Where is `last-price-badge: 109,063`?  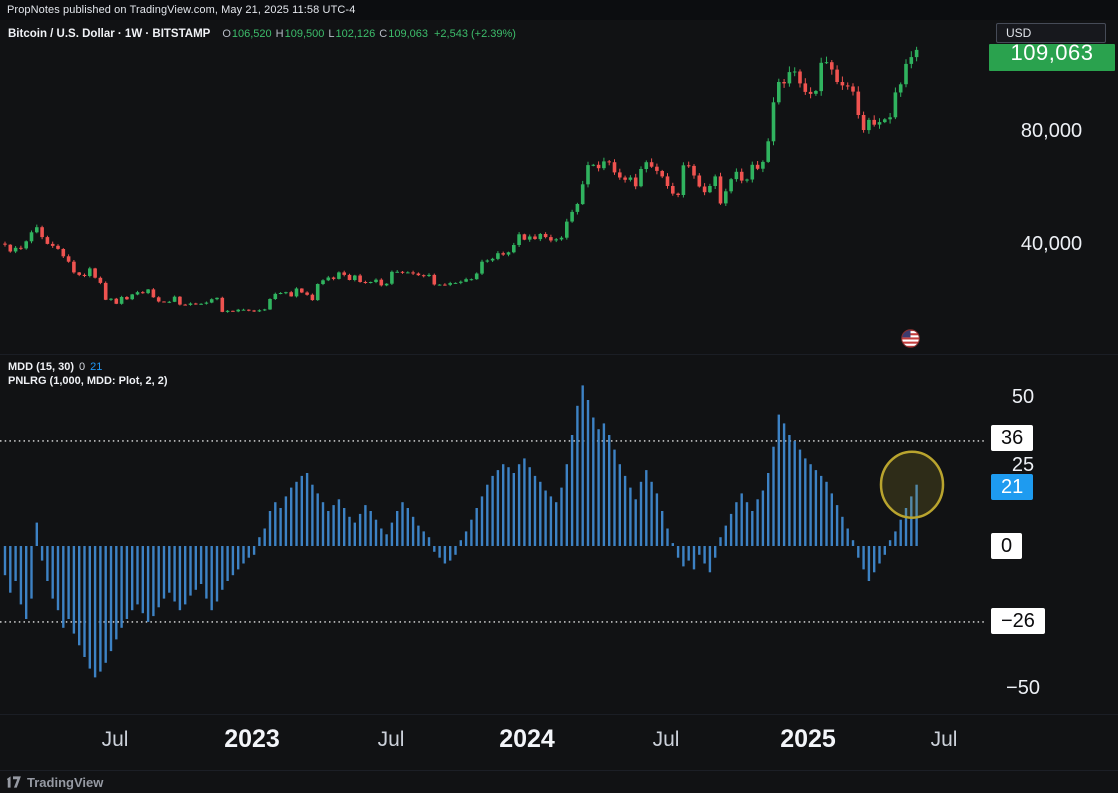 last-price-badge: 109,063 is located at coordinates (1052, 57).